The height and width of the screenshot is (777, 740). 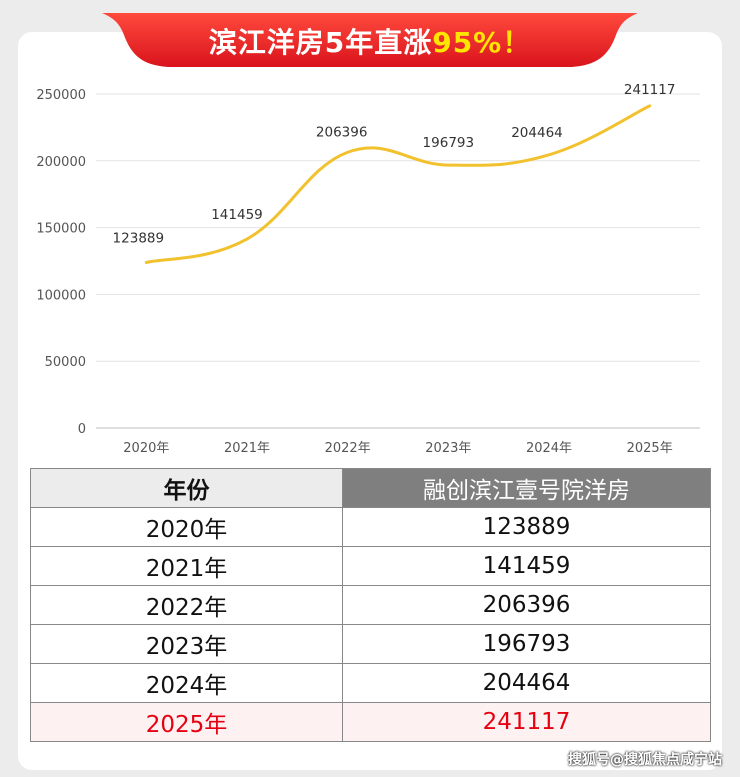 What do you see at coordinates (186, 527) in the screenshot?
I see `year-cell: 2020年` at bounding box center [186, 527].